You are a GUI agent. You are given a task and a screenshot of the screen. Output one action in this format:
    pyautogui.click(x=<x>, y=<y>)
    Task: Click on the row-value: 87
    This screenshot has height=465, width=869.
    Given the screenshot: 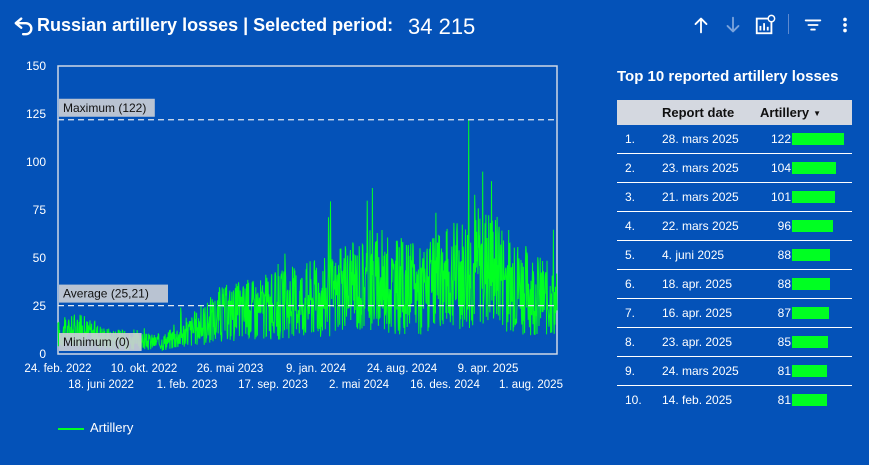 What is the action you would take?
    pyautogui.click(x=784, y=313)
    